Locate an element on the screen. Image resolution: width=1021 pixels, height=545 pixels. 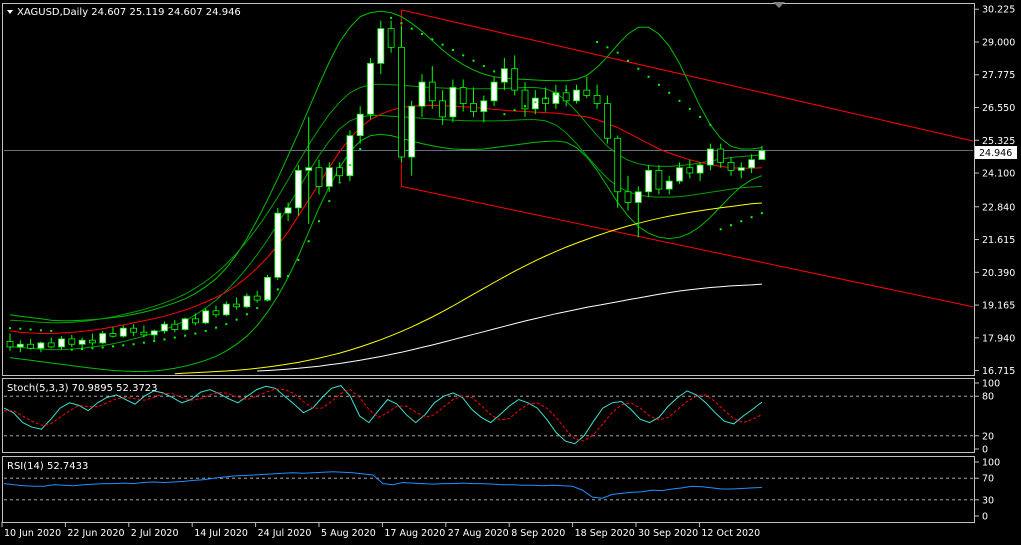
current-price-label: 24.946 is located at coordinates (995, 153).